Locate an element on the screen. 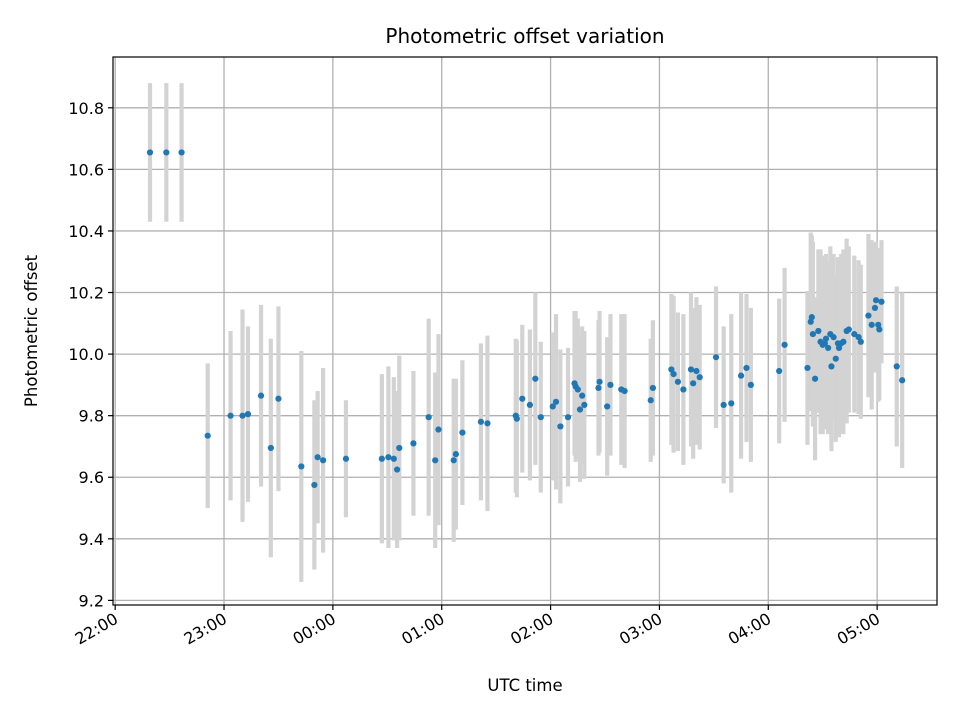 The height and width of the screenshot is (720, 960). y-axis-label: Photometric offset is located at coordinates (31, 330).